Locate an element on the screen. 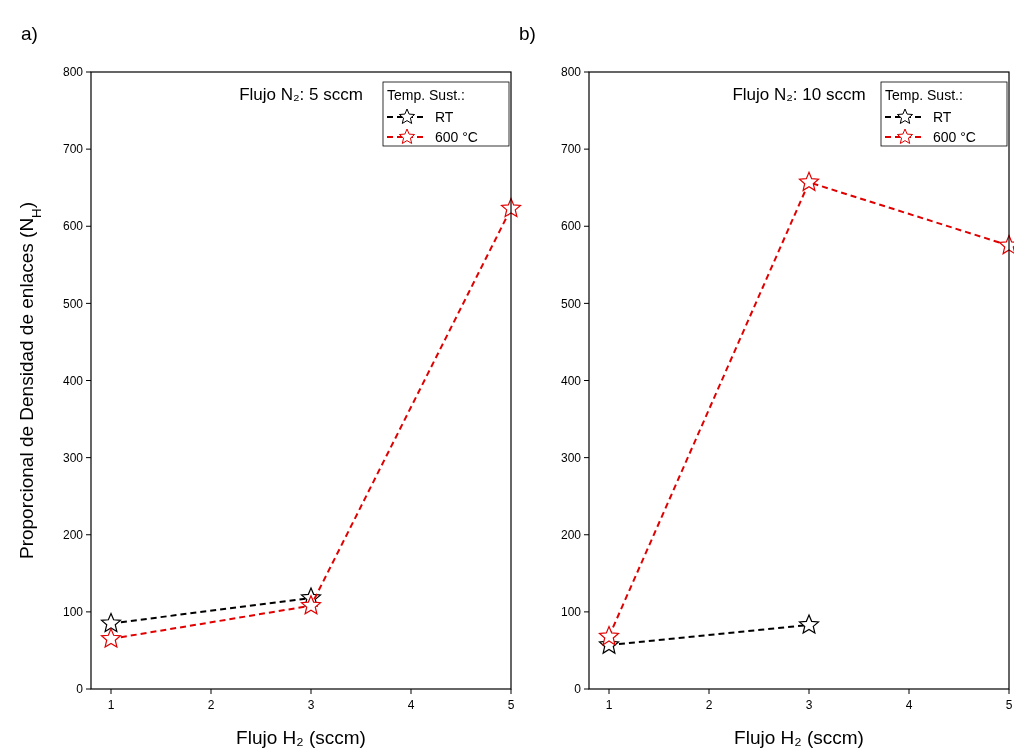  text: b) is located at coordinates (527, 33).